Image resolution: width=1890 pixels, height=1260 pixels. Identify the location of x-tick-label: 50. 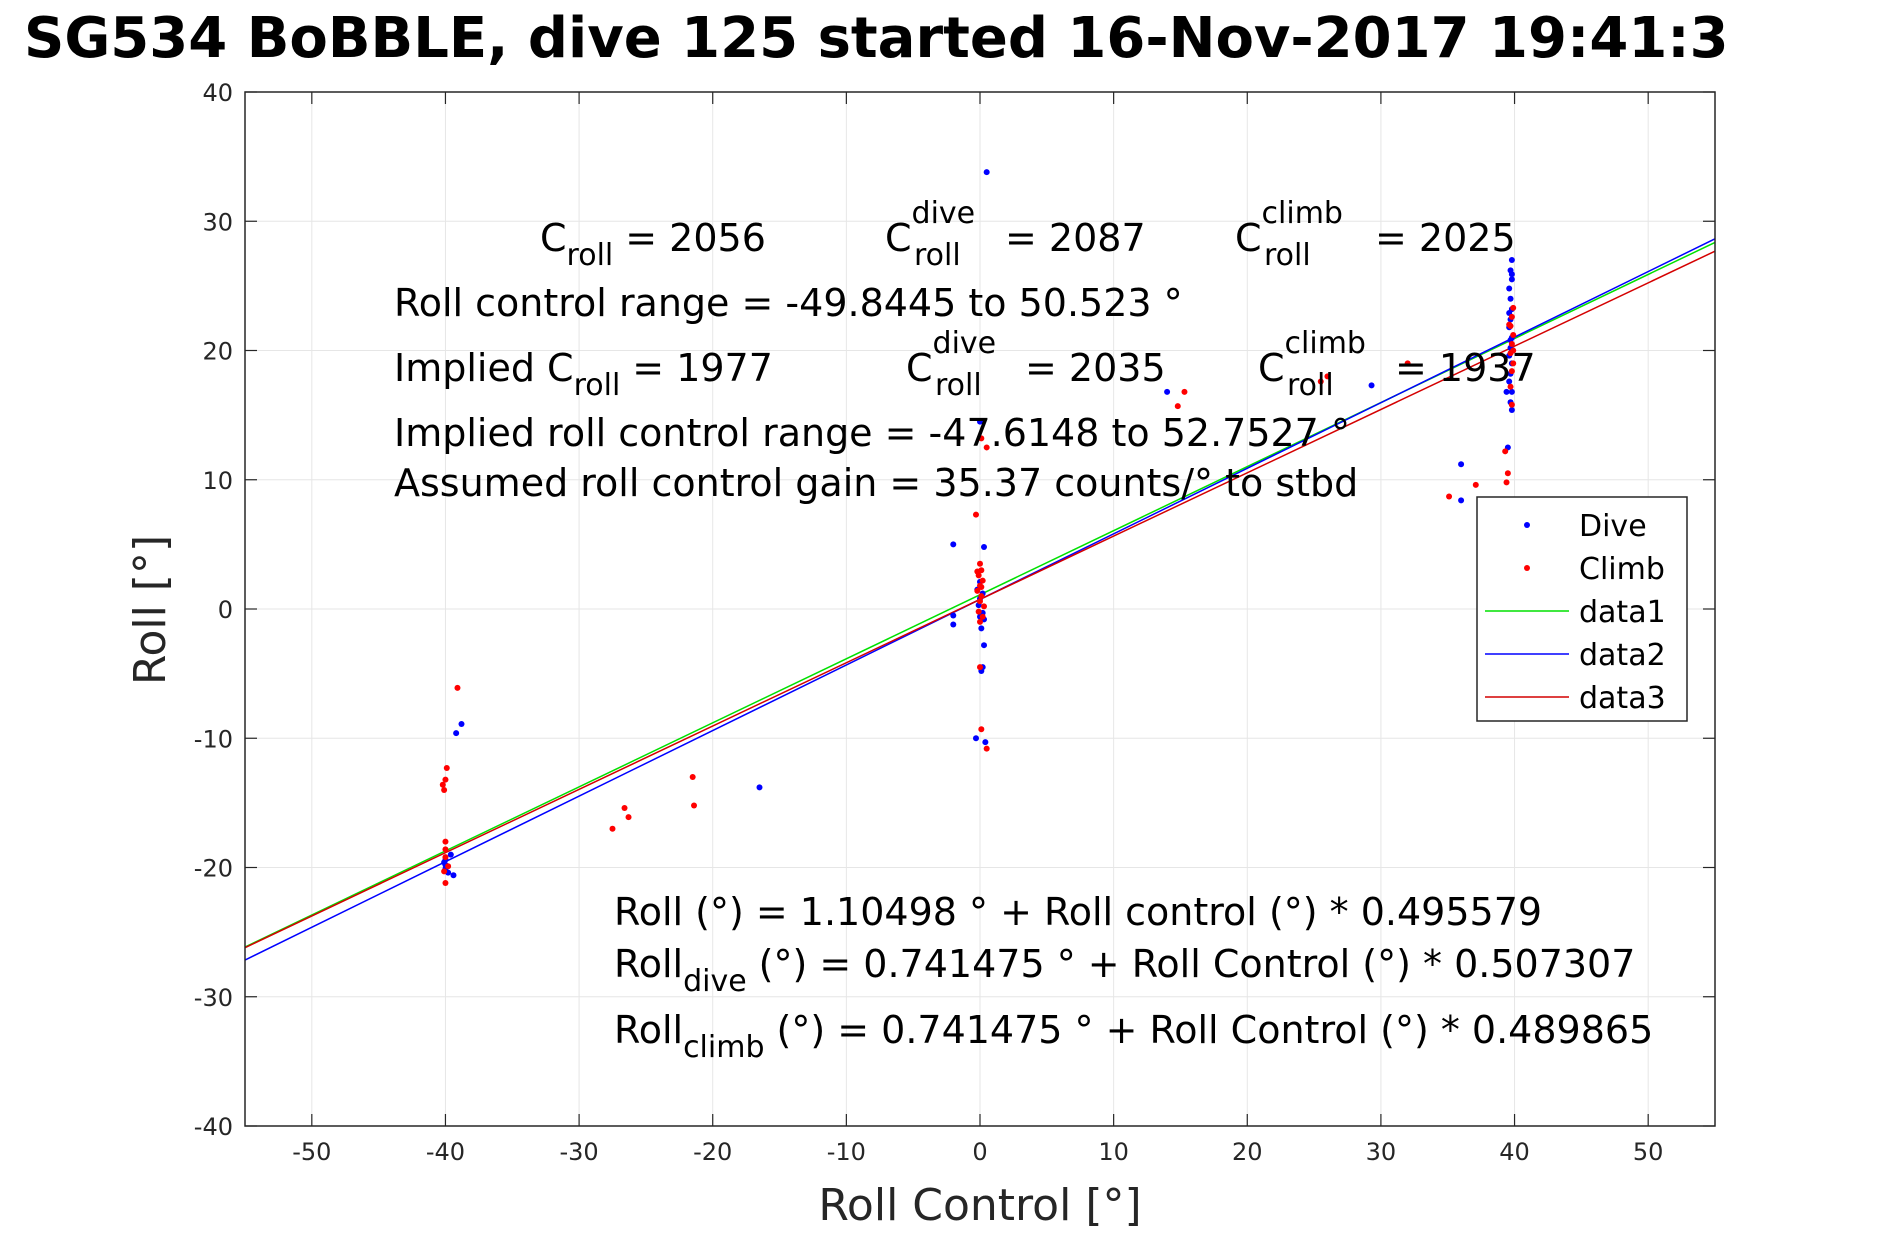
(1648, 1152).